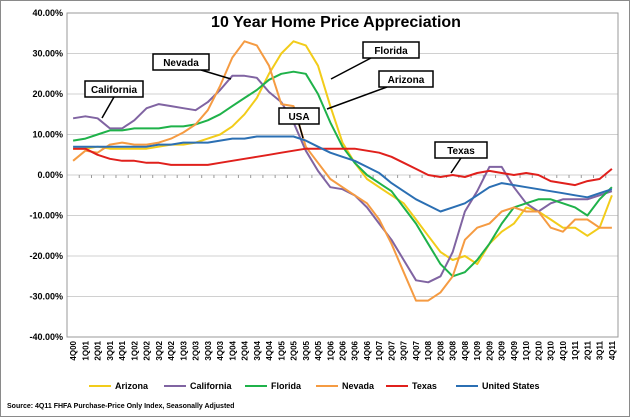 This screenshot has width=630, height=417. I want to click on y-tick-label: 30.00%, so click(47, 54).